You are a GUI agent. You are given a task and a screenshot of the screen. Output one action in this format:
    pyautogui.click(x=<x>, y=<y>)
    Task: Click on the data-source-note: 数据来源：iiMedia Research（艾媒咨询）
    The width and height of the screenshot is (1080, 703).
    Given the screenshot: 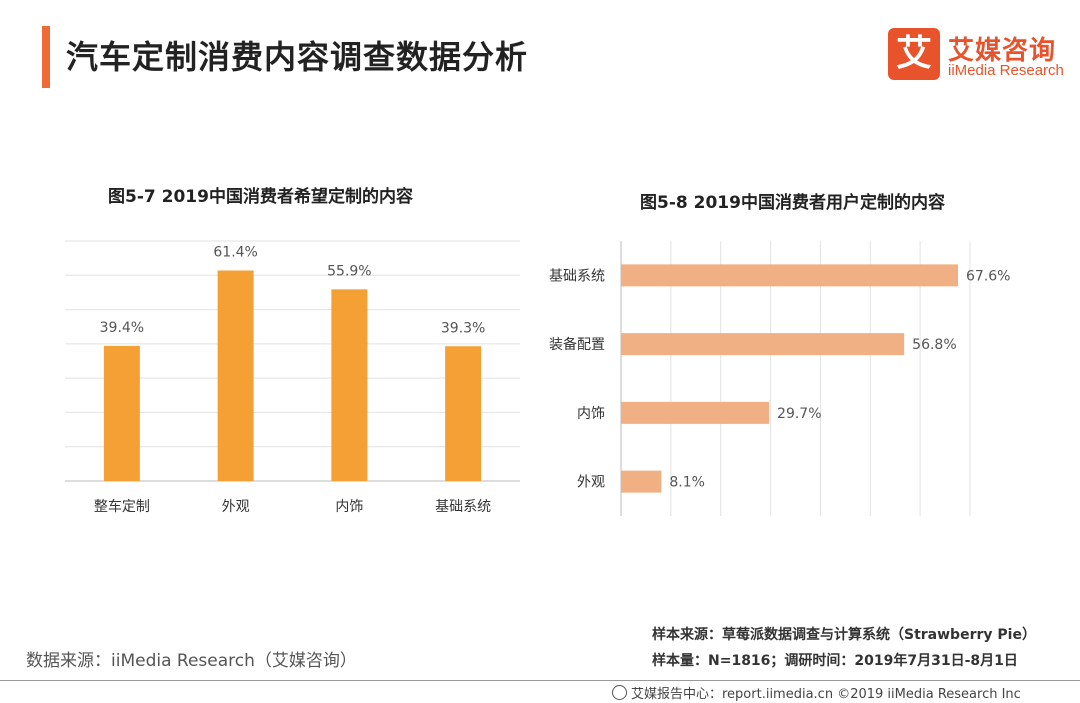 What is the action you would take?
    pyautogui.click(x=191, y=661)
    